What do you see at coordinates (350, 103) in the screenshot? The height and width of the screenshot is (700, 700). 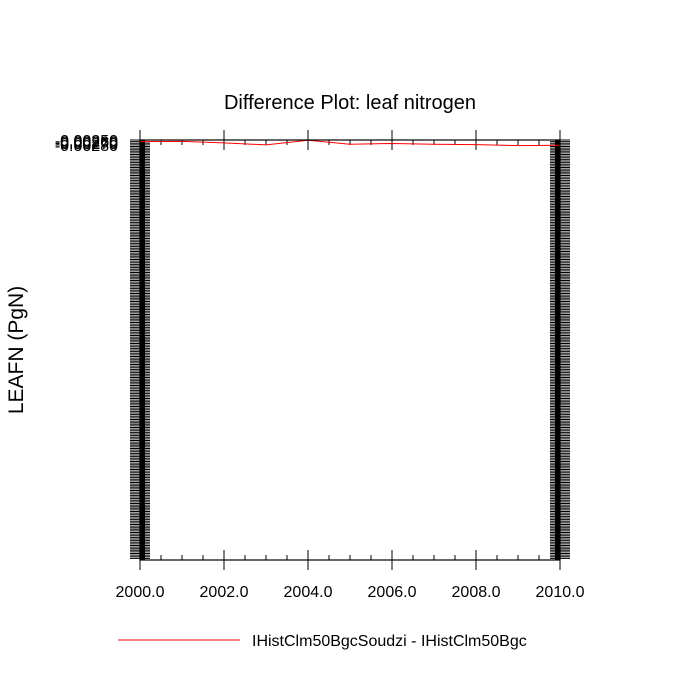 I see `chart-title: Difference Plot: leaf nitrogen` at bounding box center [350, 103].